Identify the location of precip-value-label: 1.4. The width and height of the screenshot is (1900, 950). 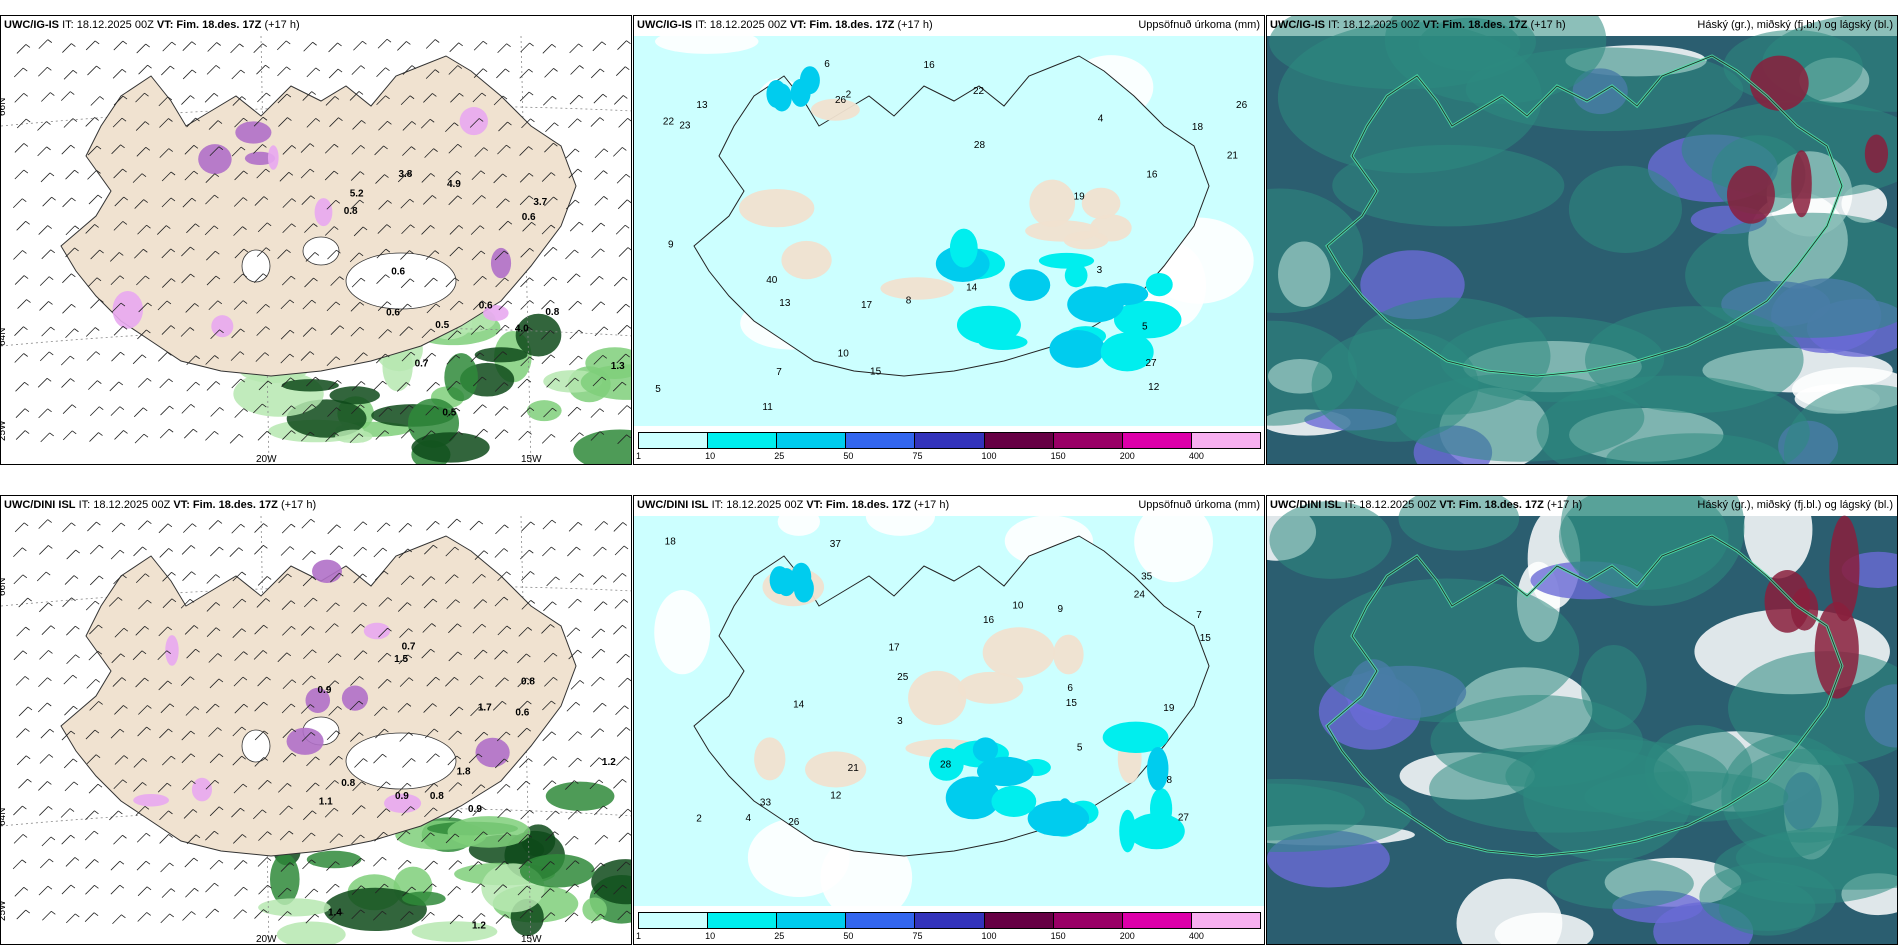
(335, 912).